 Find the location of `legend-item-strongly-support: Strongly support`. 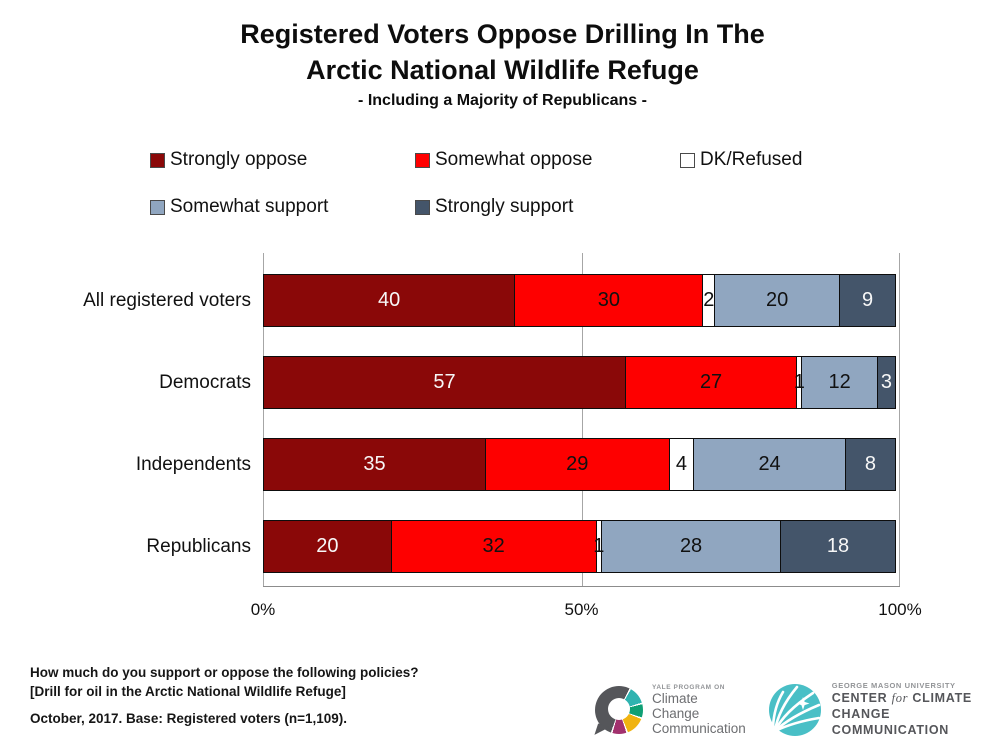

legend-item-strongly-support: Strongly support is located at coordinates (547, 207).